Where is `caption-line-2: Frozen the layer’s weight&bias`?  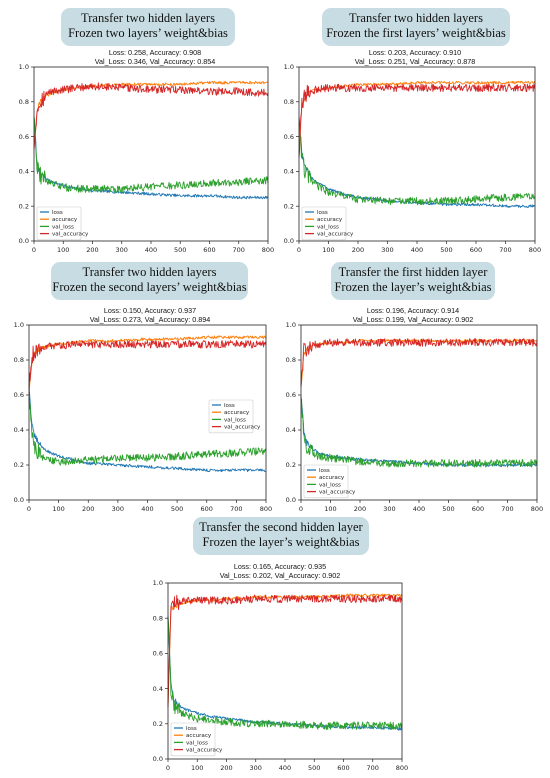 caption-line-2: Frozen the layer’s weight&bias is located at coordinates (281, 542).